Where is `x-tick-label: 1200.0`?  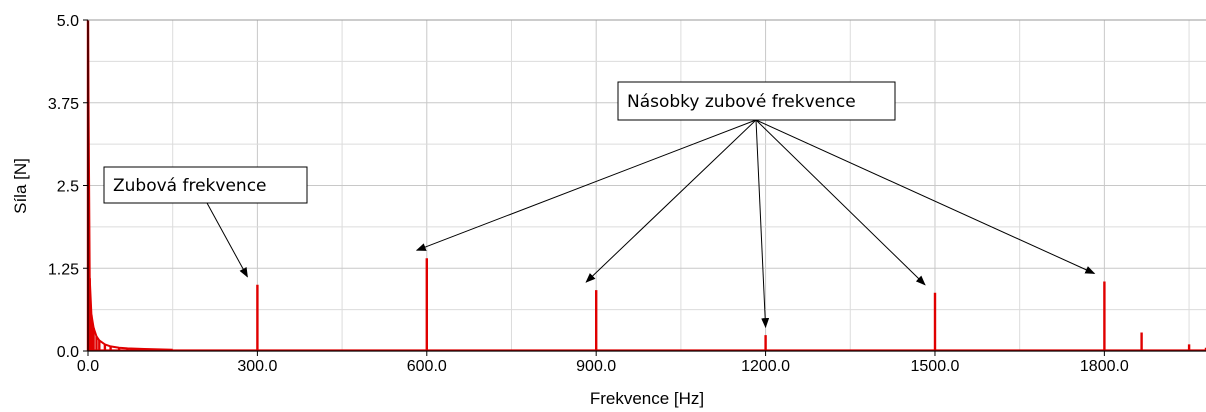 x-tick-label: 1200.0 is located at coordinates (765, 366).